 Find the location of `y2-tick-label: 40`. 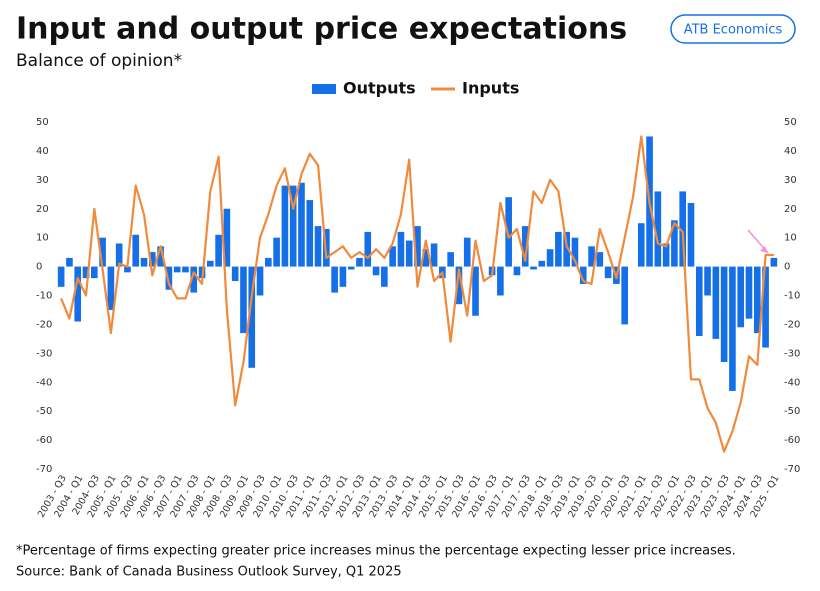

y2-tick-label: 40 is located at coordinates (790, 151).